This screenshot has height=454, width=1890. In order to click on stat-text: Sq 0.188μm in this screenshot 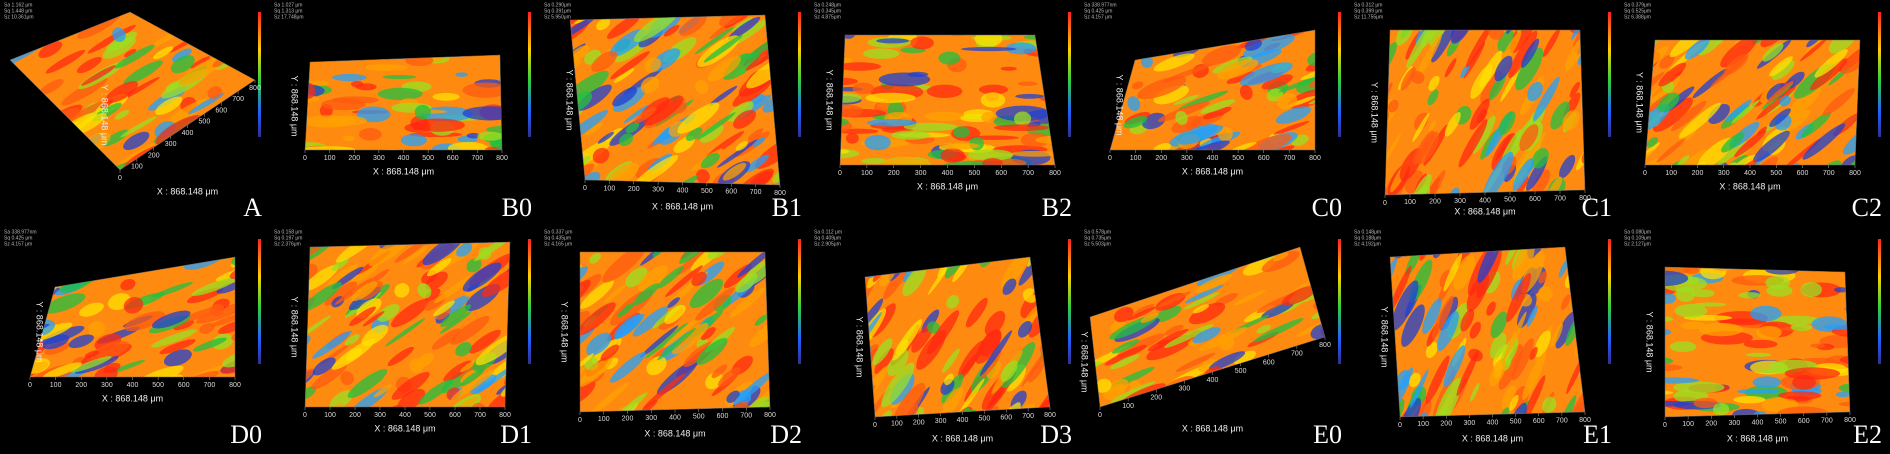, I will do `click(1367, 238)`.